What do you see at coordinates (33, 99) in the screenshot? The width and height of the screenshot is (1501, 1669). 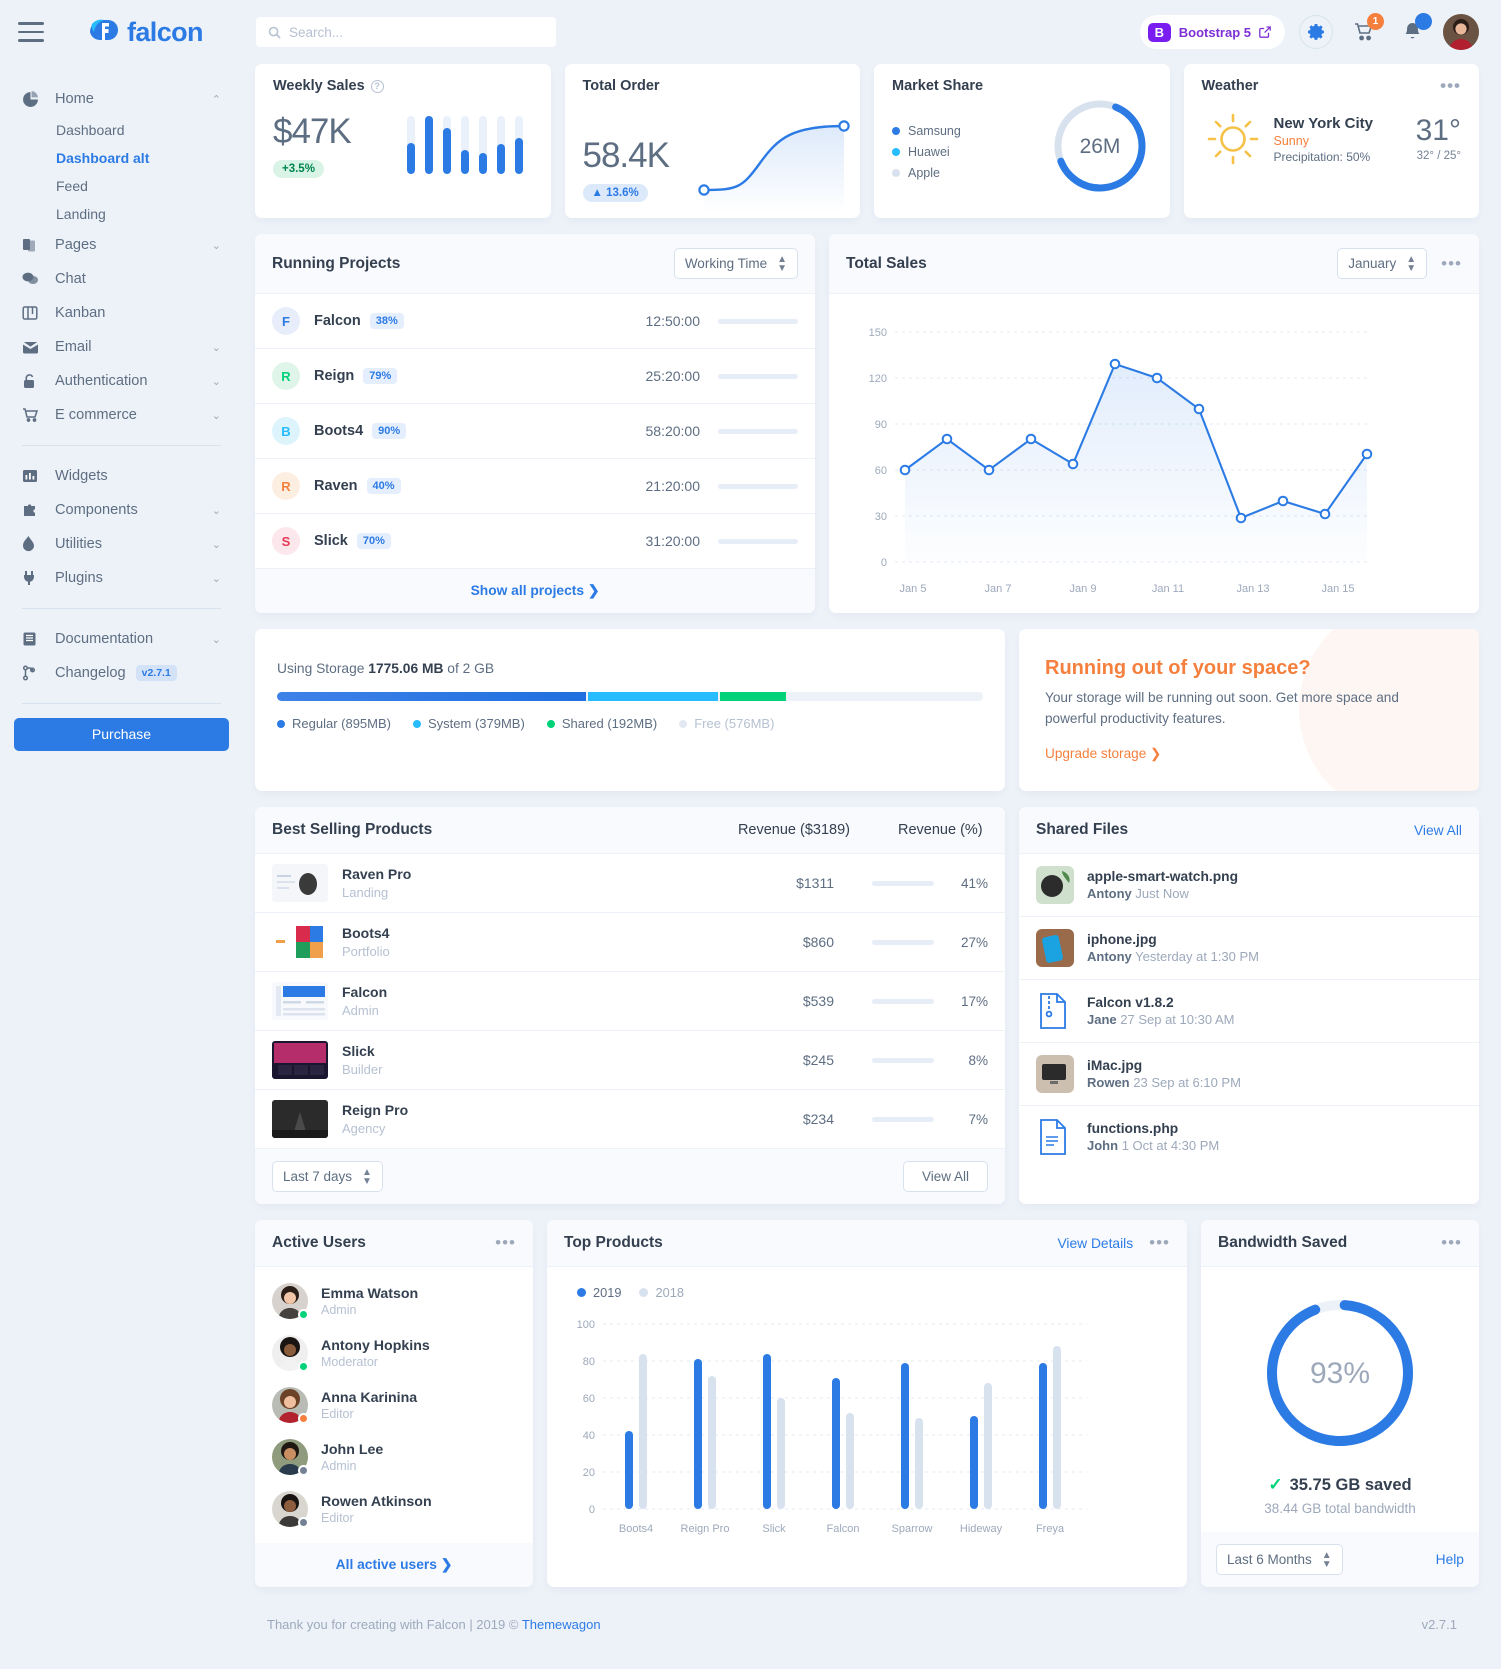 I see `pie-chart-icon` at bounding box center [33, 99].